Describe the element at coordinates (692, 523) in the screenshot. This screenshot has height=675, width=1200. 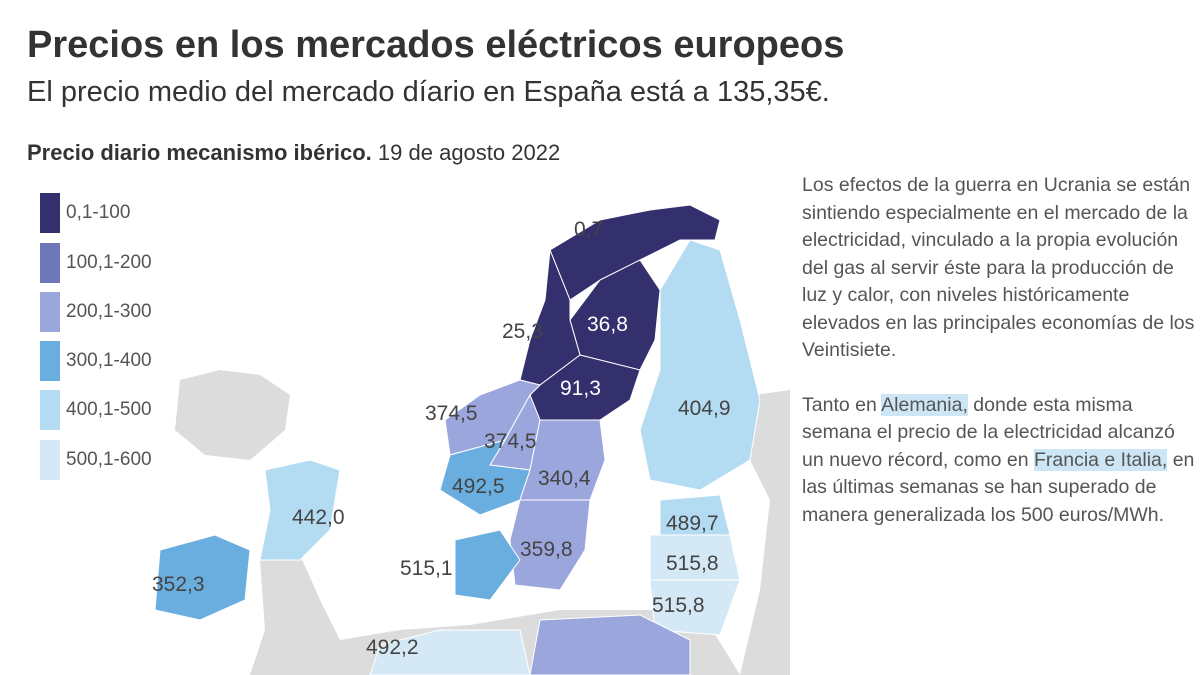
I see `region-label: 489,7` at that location.